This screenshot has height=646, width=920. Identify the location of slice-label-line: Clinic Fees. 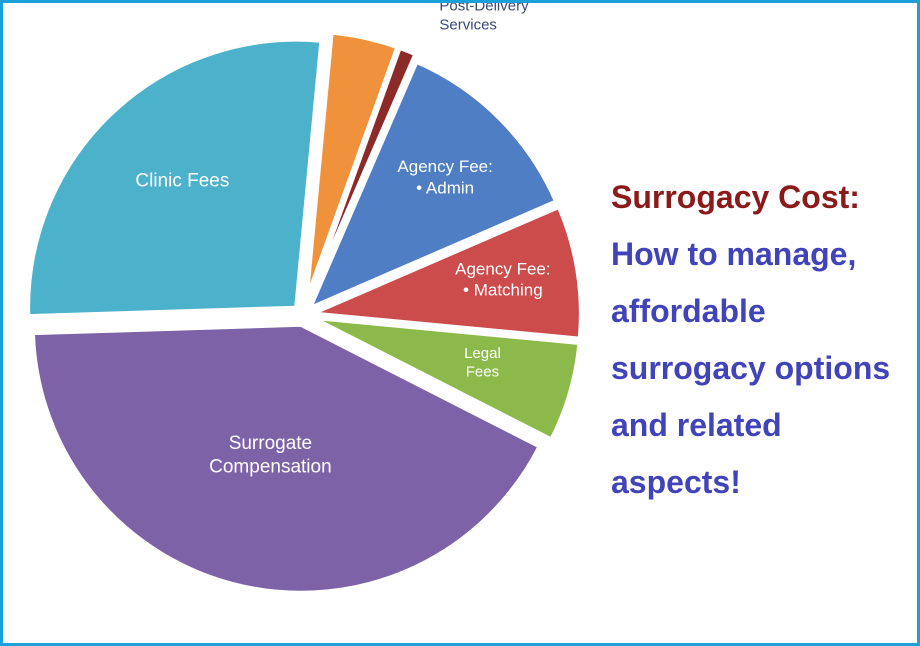
(182, 181).